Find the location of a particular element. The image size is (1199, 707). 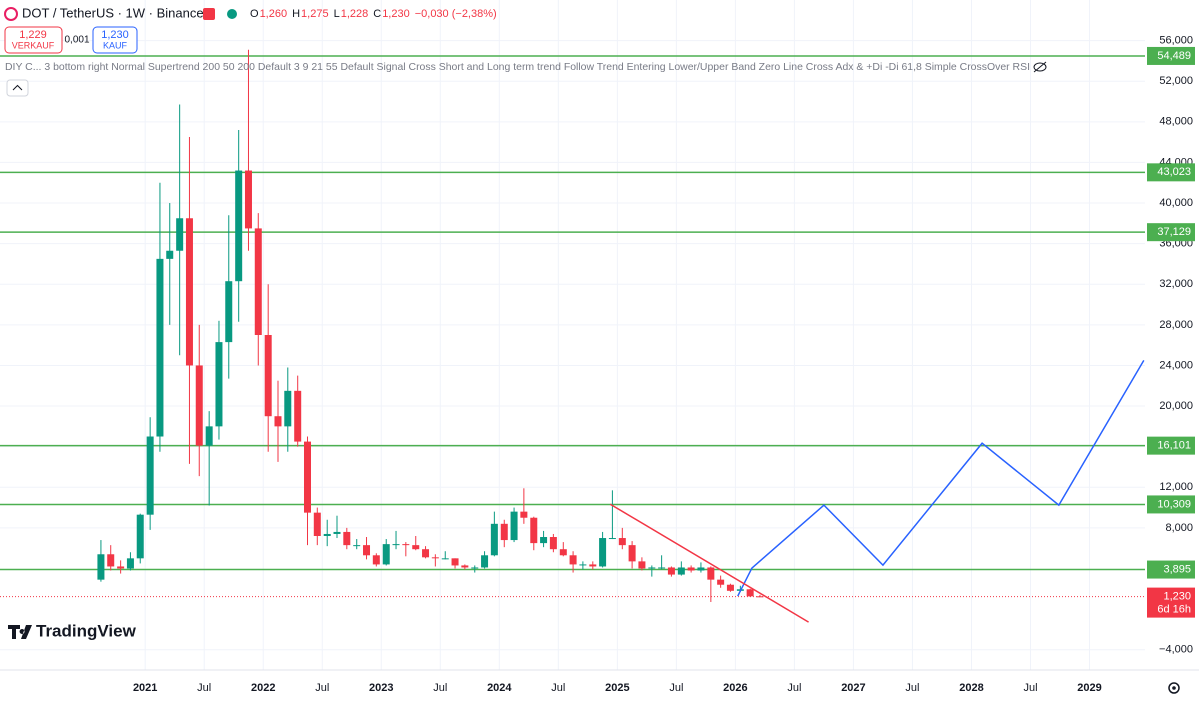

y-tick-label: 52,000 is located at coordinates (1176, 81).